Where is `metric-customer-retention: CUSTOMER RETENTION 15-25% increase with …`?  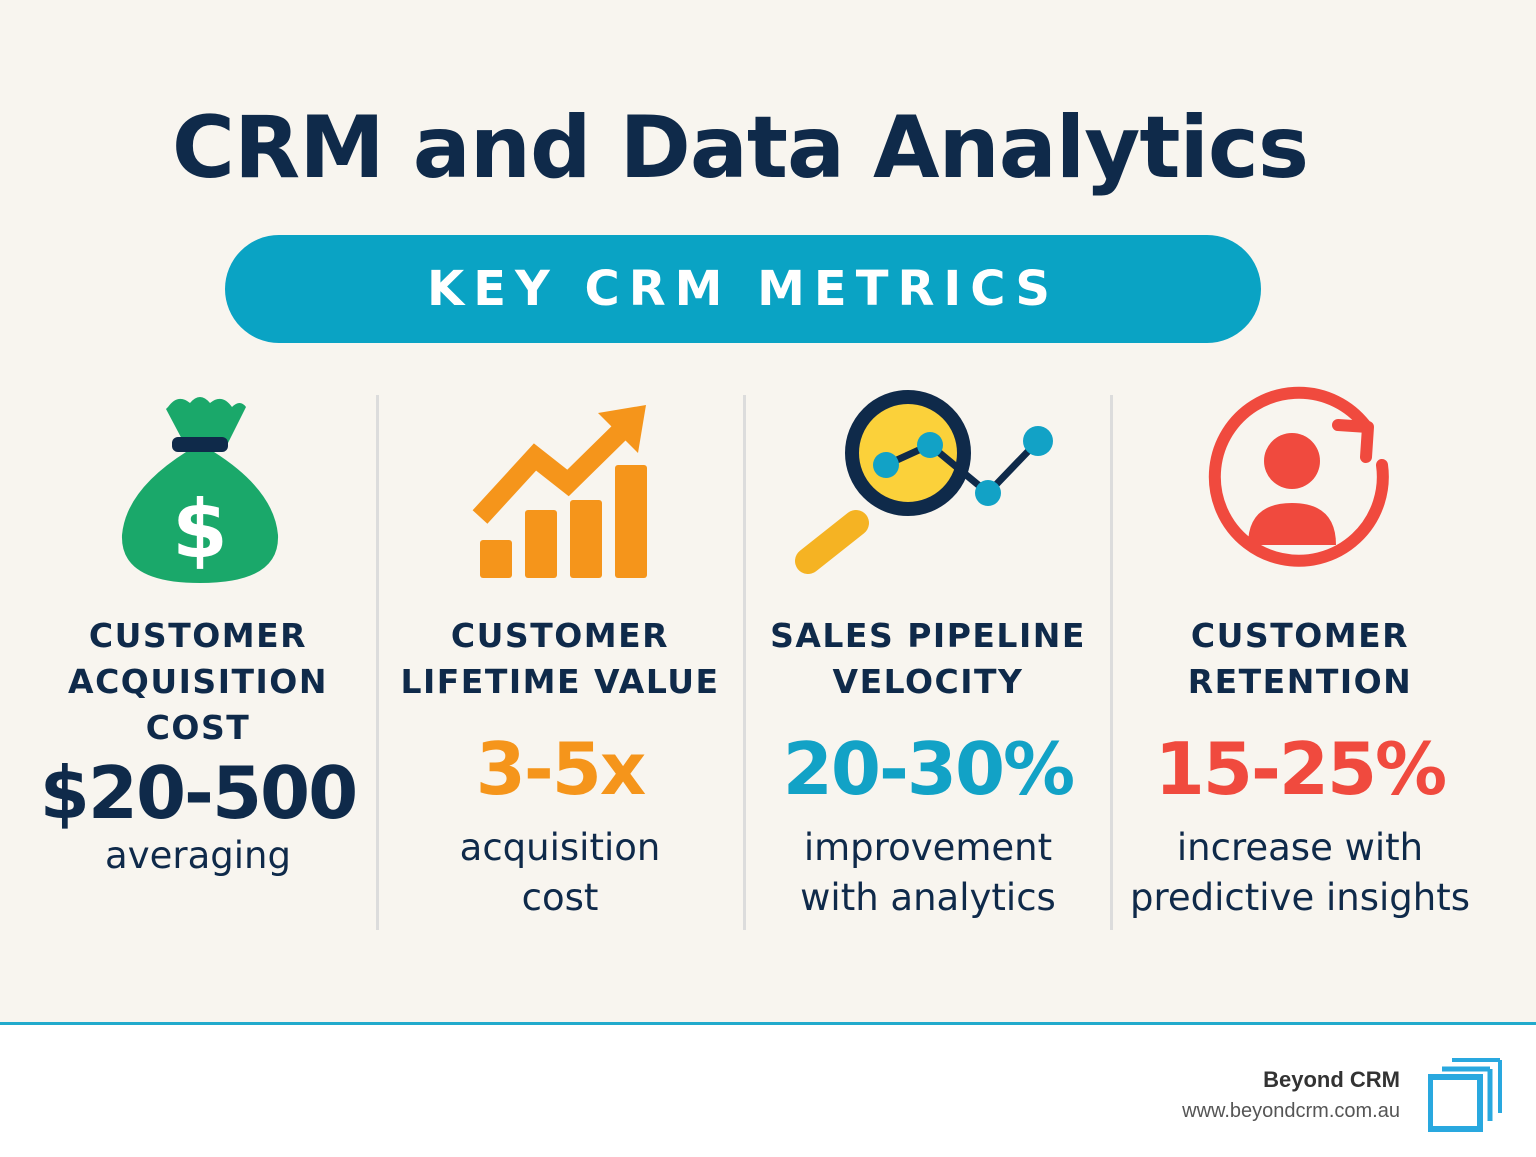
metric-customer-retention: CUSTOMER RETENTION 15-25% increase with … is located at coordinates (1300, 665).